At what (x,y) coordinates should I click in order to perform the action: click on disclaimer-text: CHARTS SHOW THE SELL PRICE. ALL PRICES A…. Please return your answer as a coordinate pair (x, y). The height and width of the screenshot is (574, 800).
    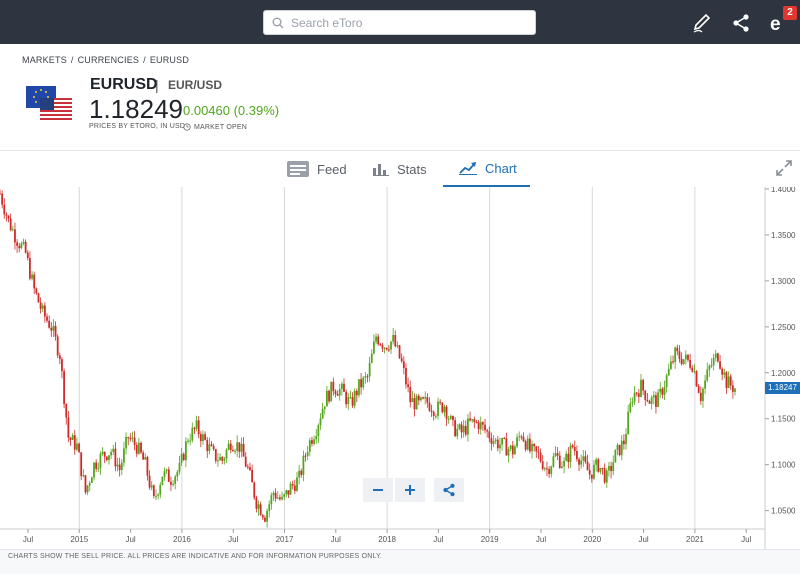
    Looking at the image, I should click on (195, 556).